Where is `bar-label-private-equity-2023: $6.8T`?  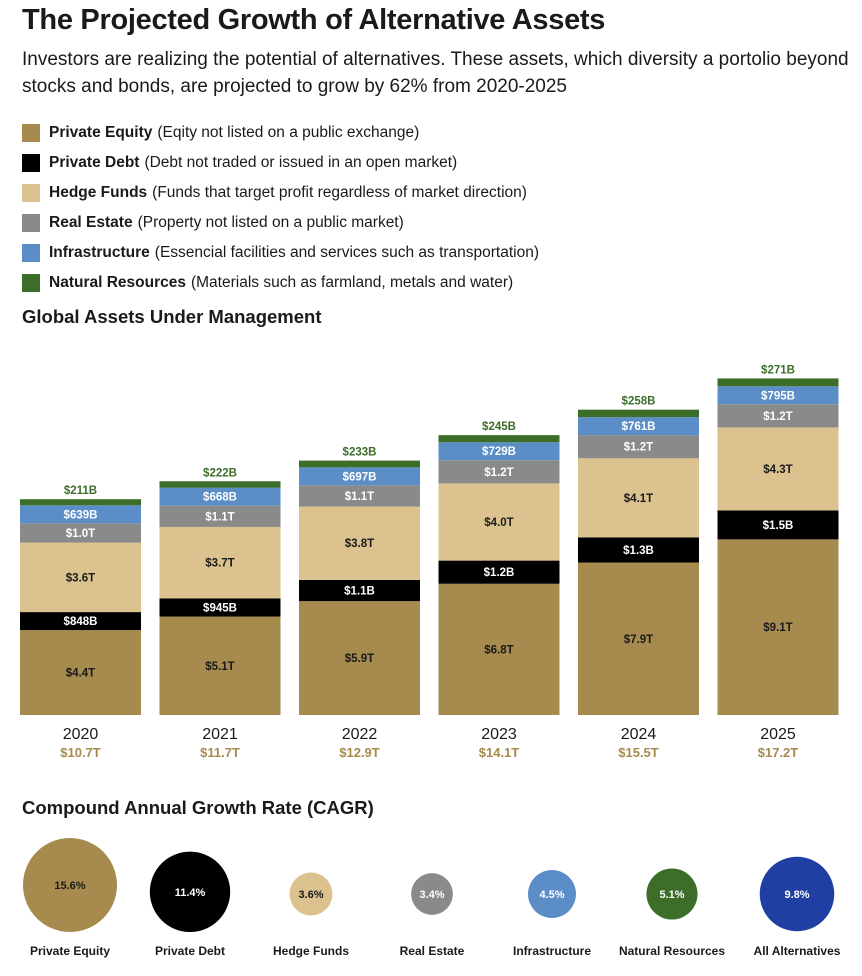
bar-label-private-equity-2023: $6.8T is located at coordinates (498, 650).